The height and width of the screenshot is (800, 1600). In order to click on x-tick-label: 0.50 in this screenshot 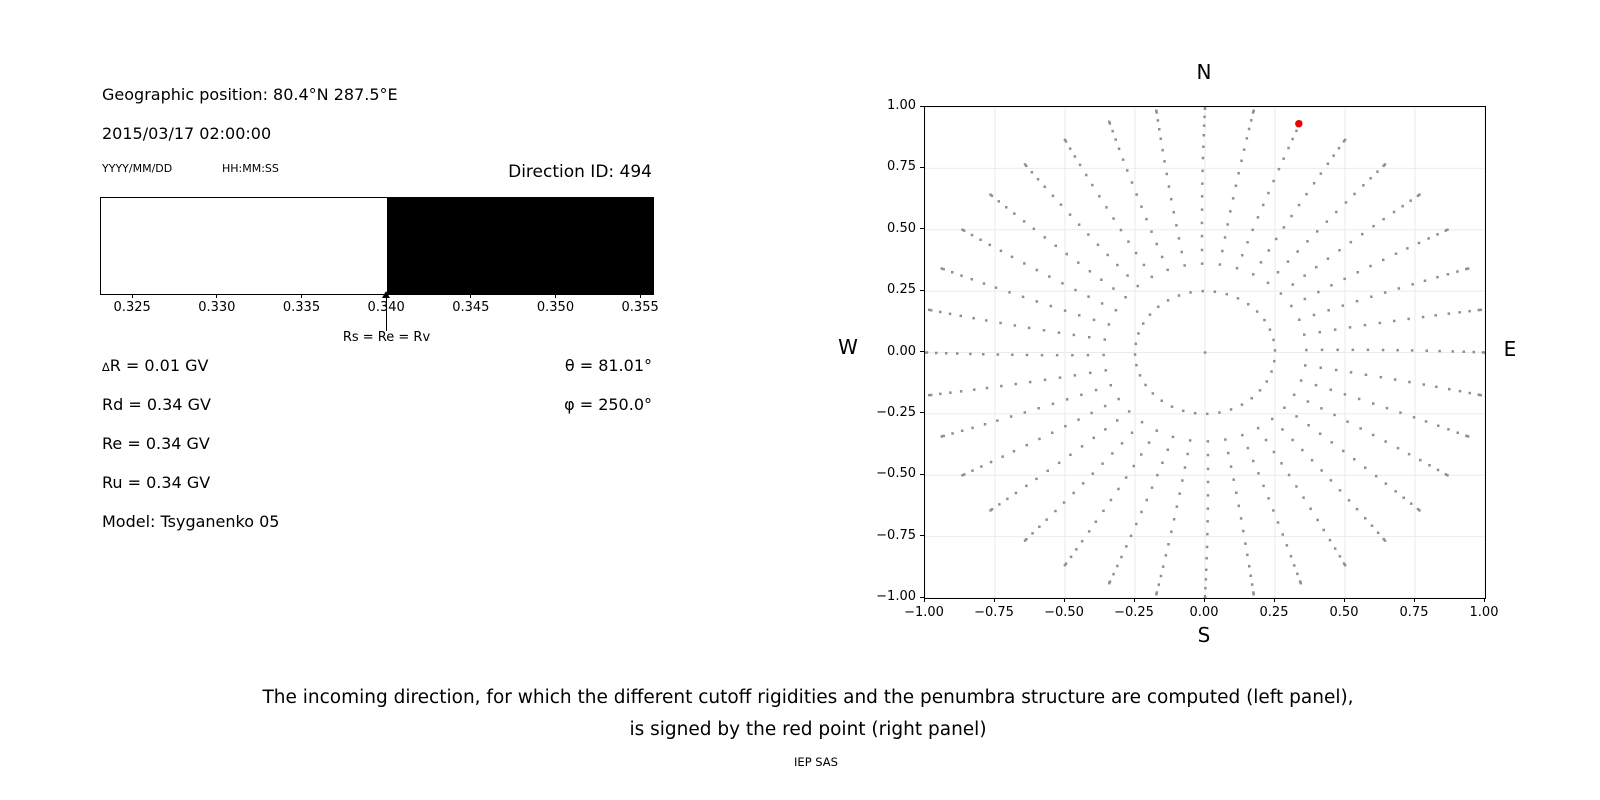, I will do `click(1344, 612)`.